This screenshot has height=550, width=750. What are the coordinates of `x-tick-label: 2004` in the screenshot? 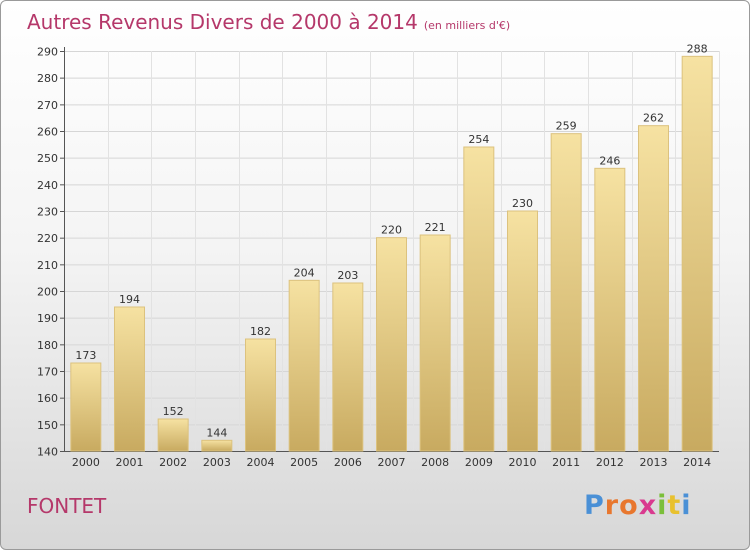 It's located at (261, 462).